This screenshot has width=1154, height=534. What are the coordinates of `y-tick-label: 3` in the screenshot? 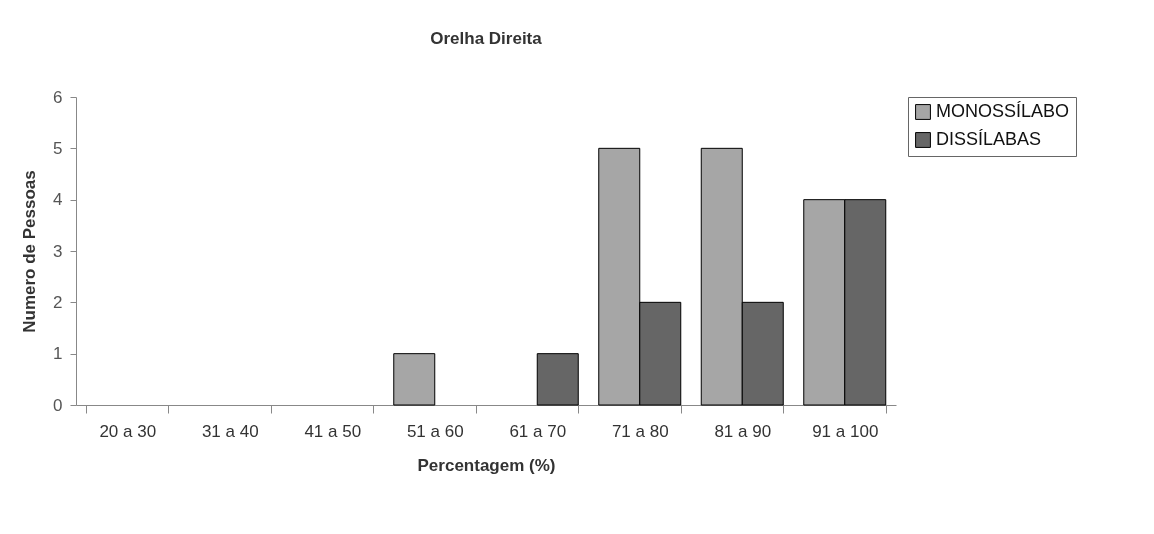 It's located at (58, 251).